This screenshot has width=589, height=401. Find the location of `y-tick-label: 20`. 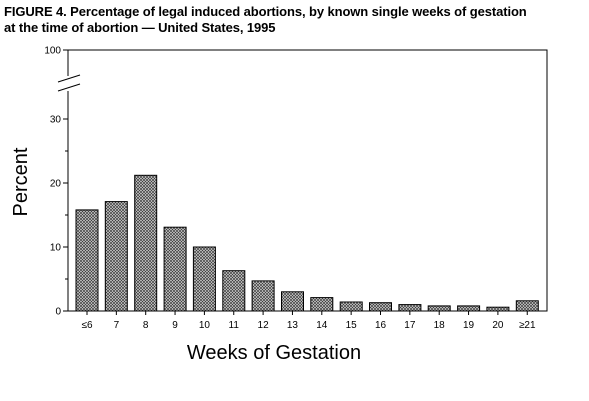

y-tick-label: 20 is located at coordinates (56, 184).